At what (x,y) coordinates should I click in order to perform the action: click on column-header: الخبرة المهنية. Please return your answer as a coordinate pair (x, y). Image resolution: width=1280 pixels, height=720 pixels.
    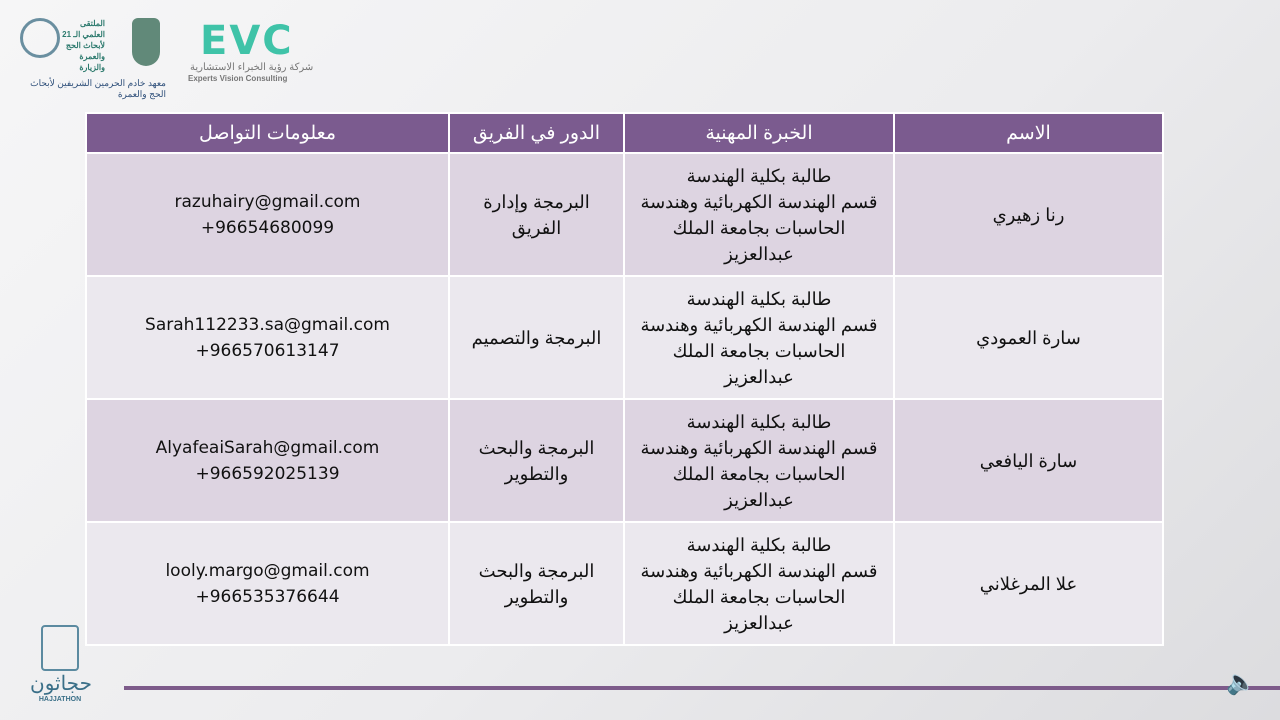
    Looking at the image, I should click on (759, 133).